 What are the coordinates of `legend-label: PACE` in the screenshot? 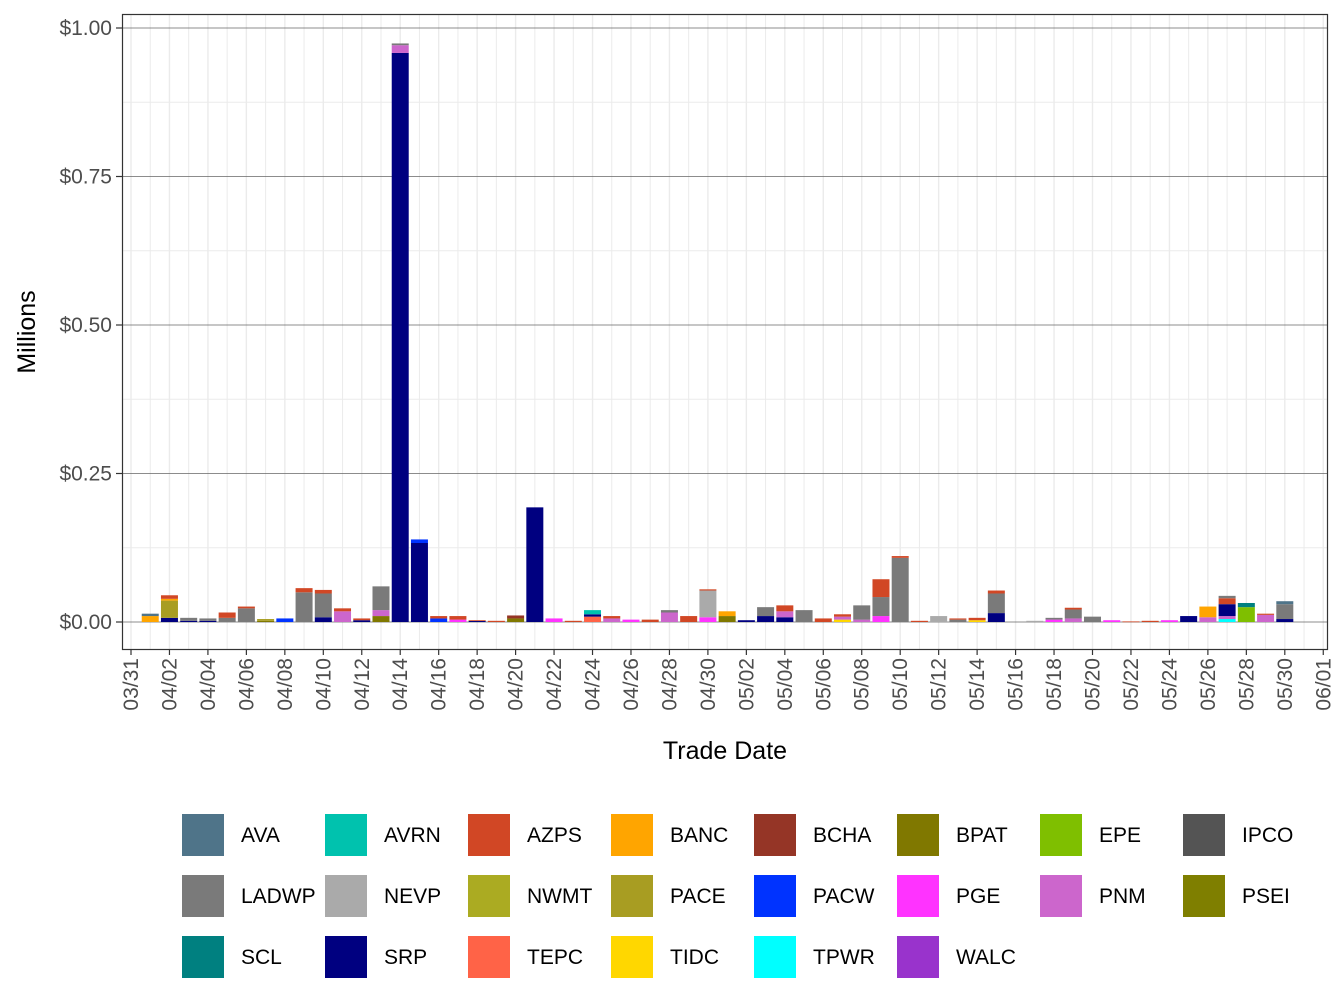 It's located at (698, 896).